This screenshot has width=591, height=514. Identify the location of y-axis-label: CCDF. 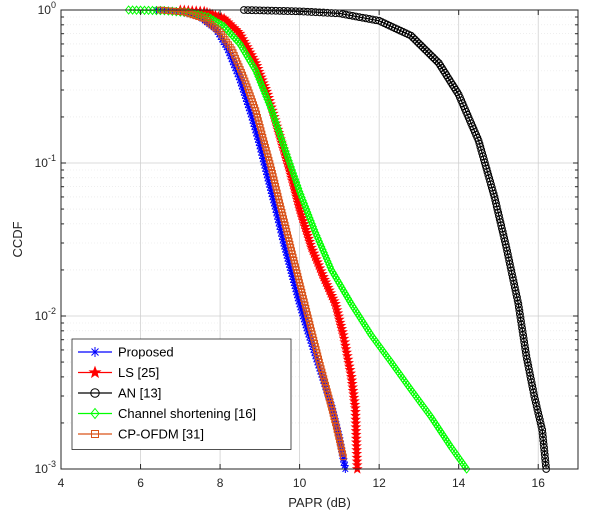
(17, 239).